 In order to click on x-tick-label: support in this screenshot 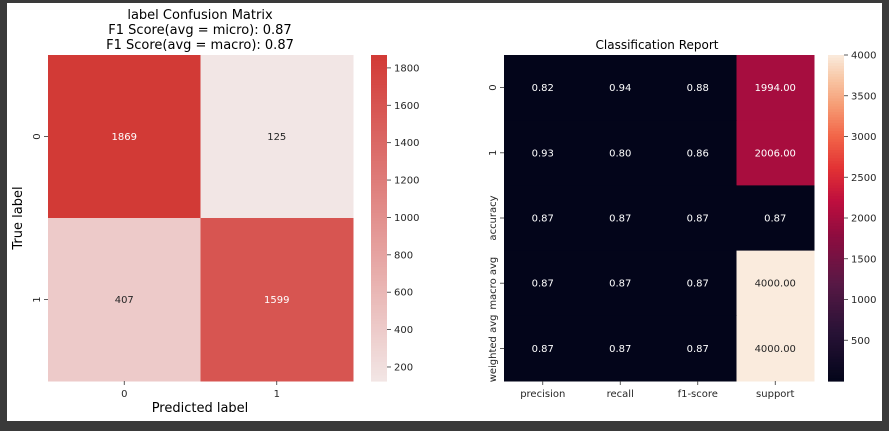, I will do `click(775, 394)`.